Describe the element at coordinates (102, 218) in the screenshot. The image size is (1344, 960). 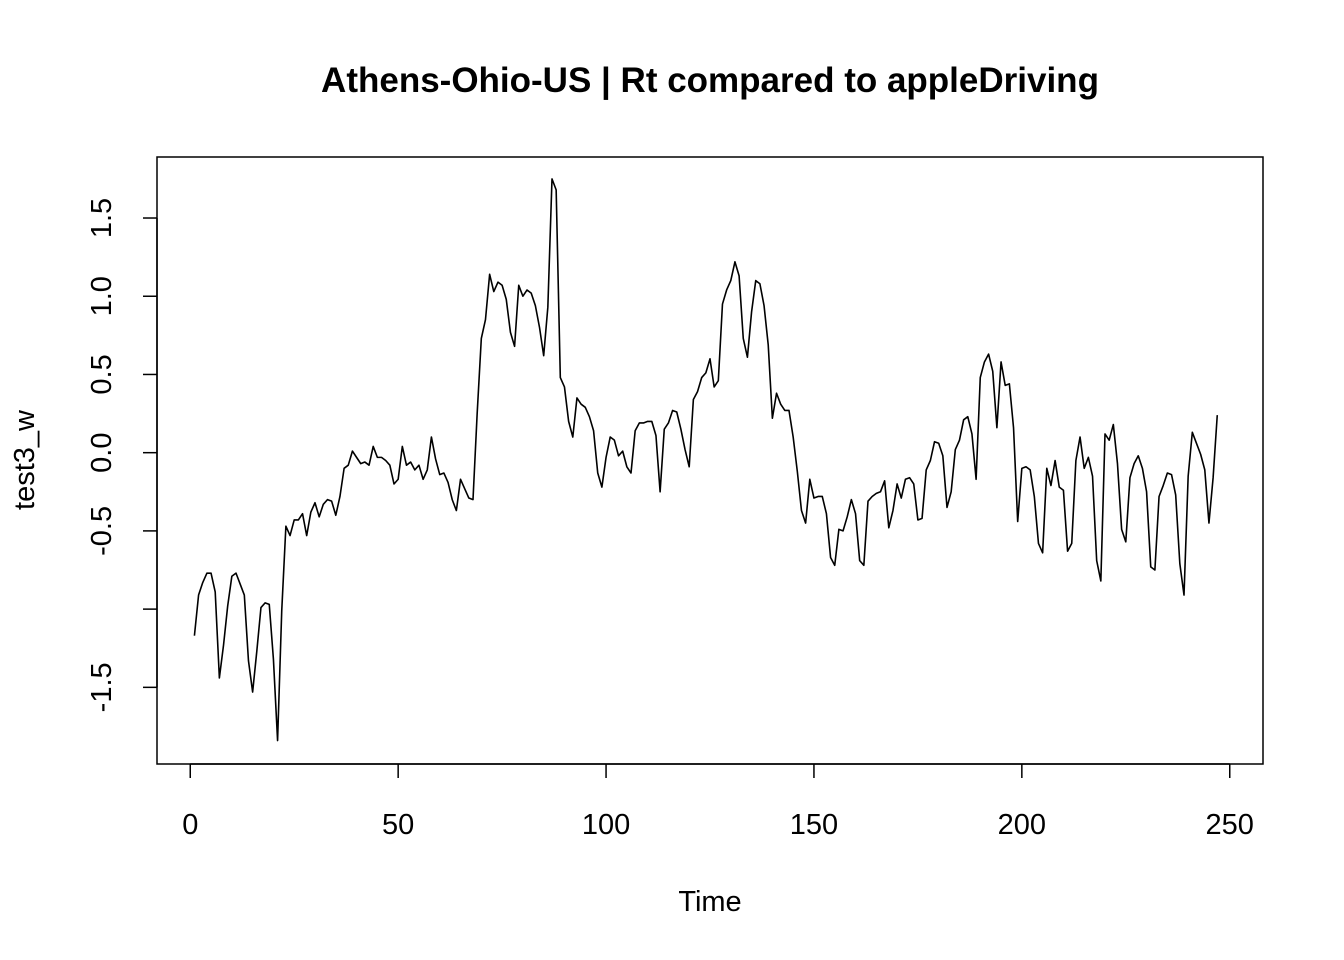
I see `y-tick-label: 1.5` at that location.